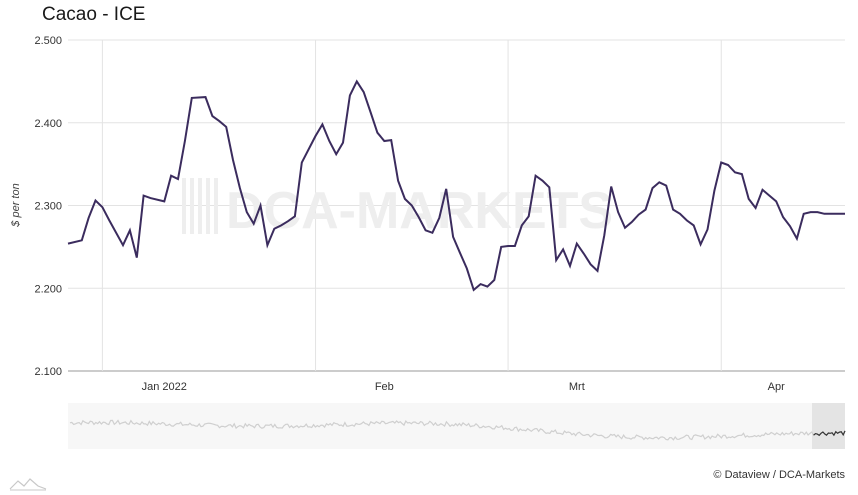 This screenshot has width=858, height=495. I want to click on watermark: DCA-MARKETS, so click(397, 209).